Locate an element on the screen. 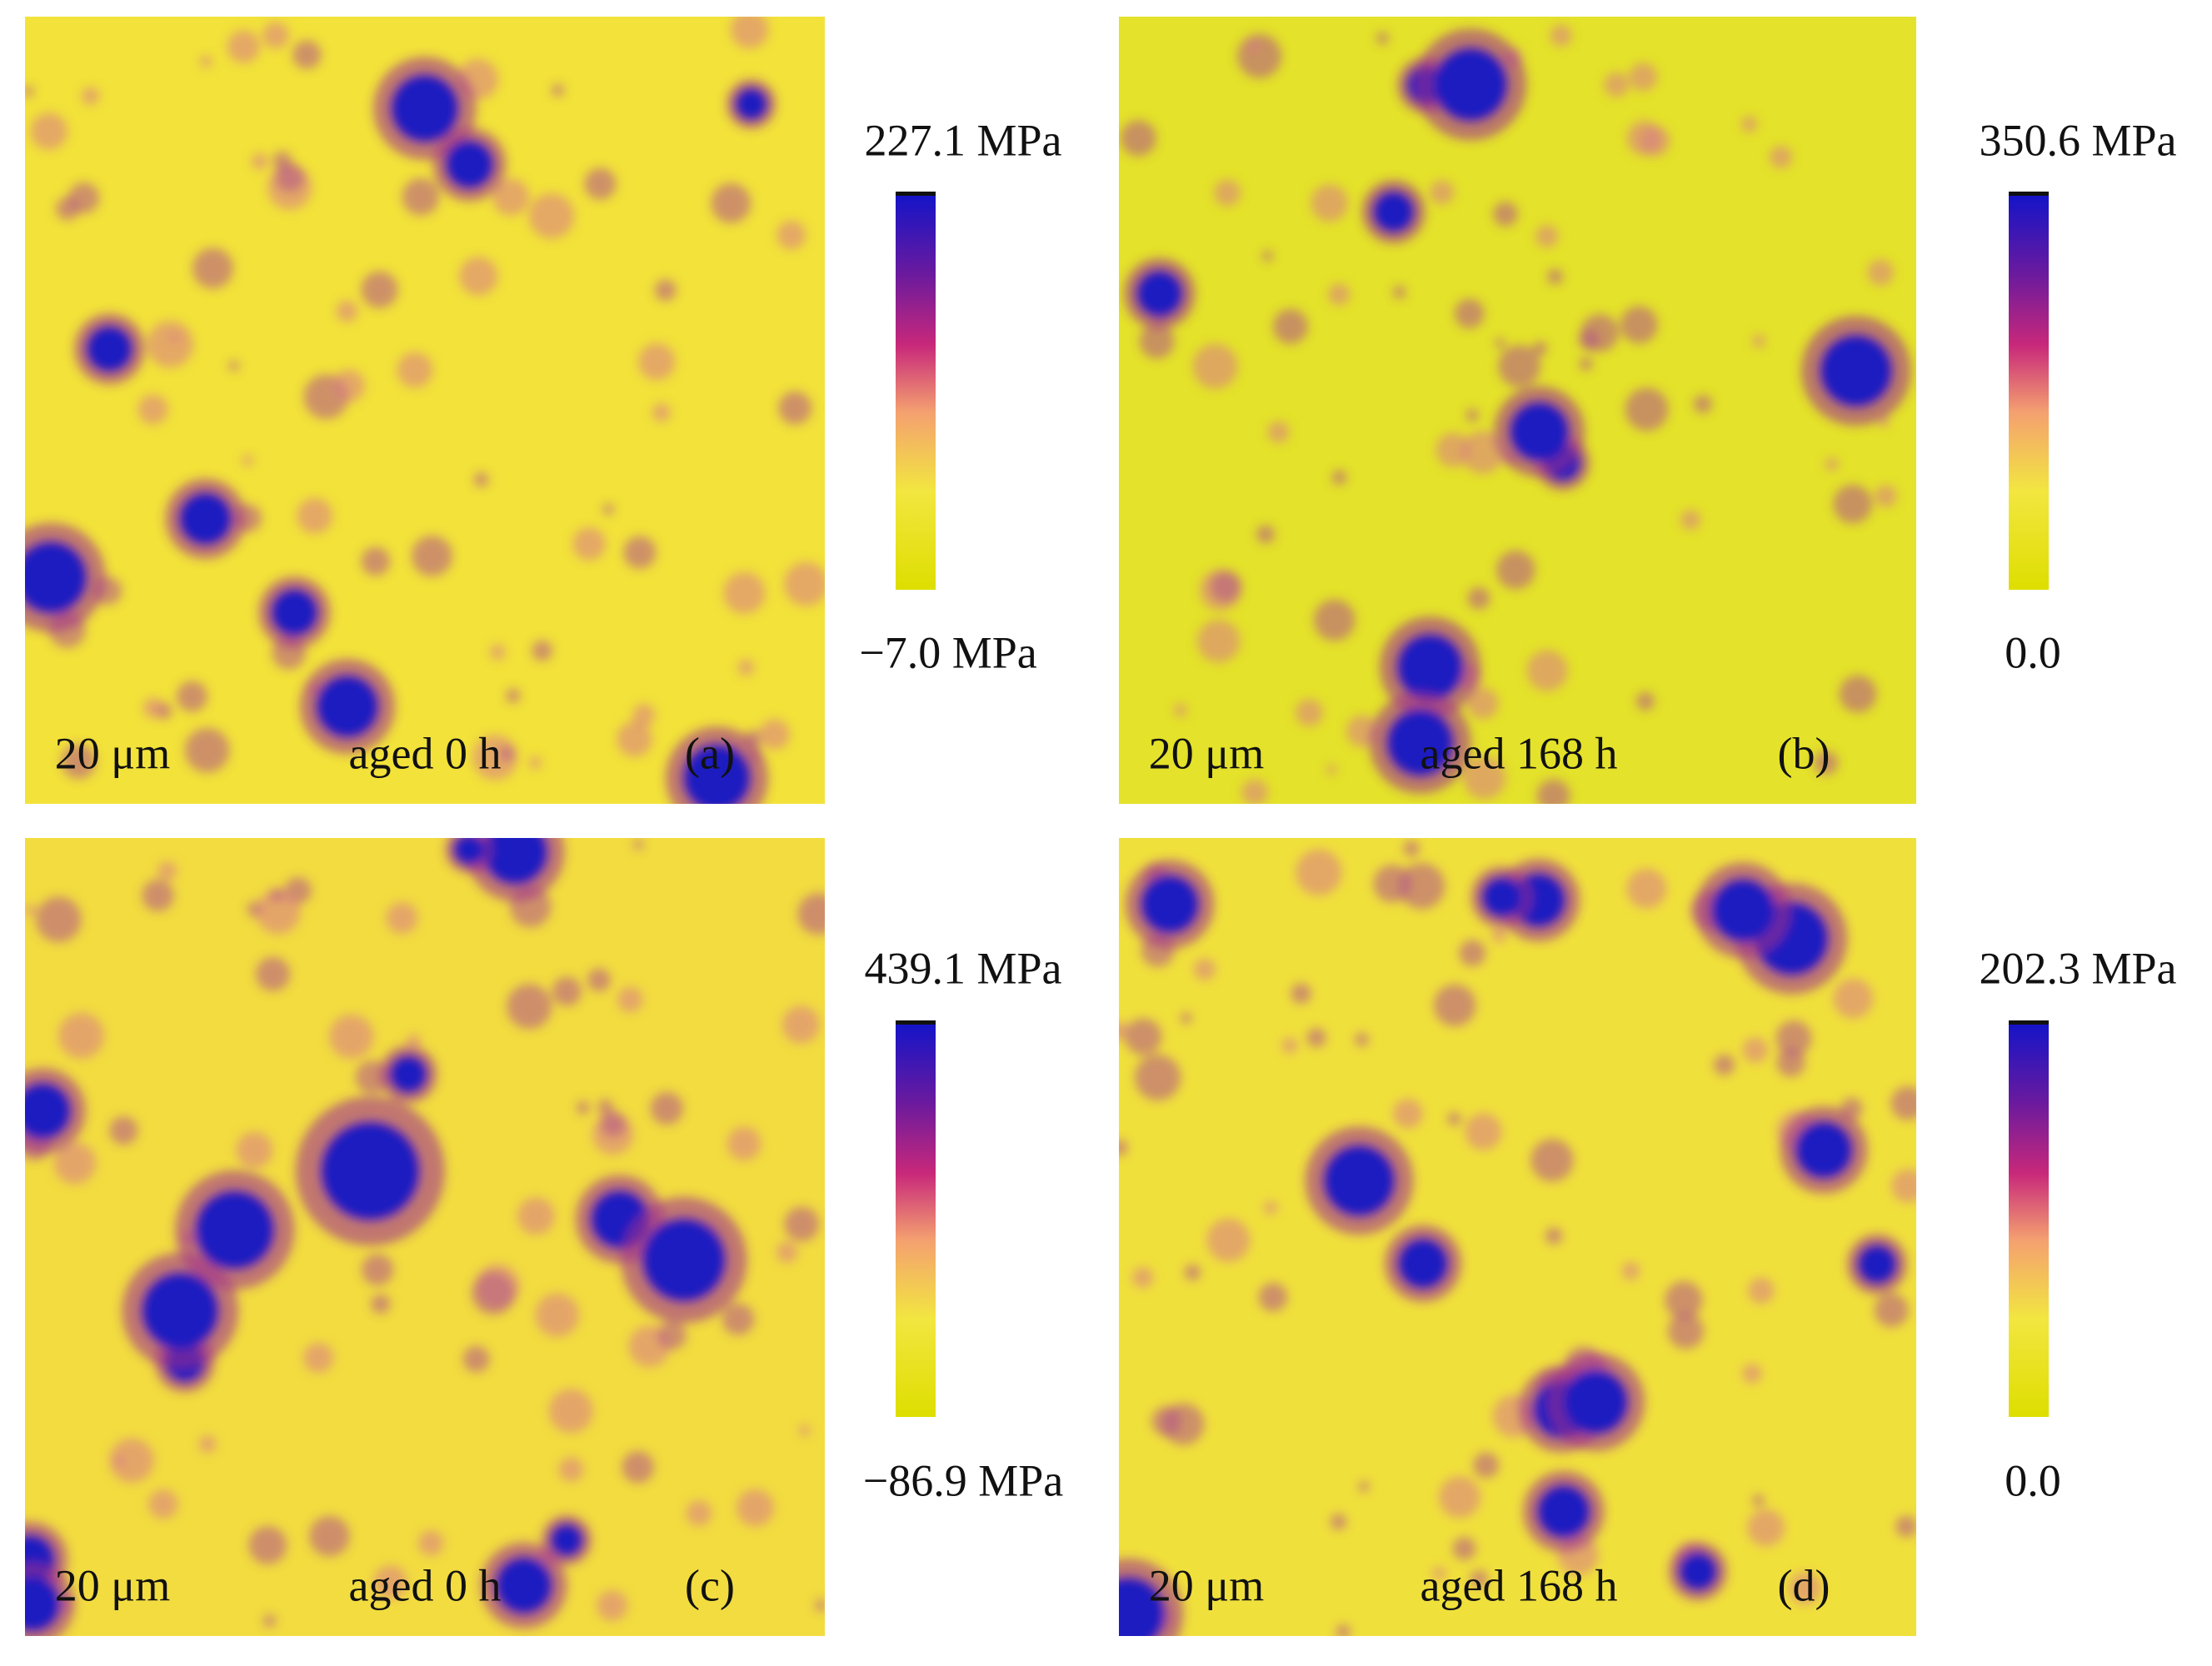 The image size is (2212, 1666). colorbar-min: −86.9 MPa is located at coordinates (963, 1480).